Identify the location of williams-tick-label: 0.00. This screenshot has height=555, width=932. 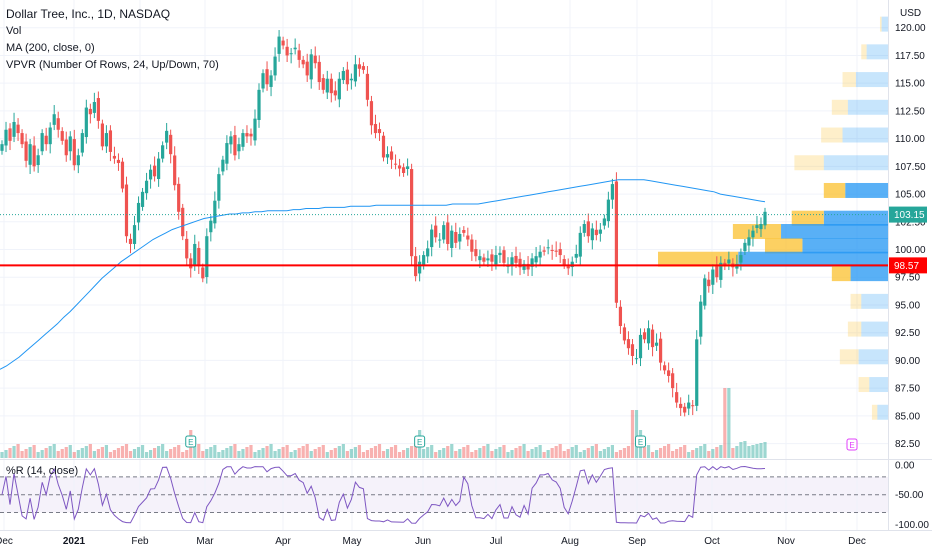
(905, 466).